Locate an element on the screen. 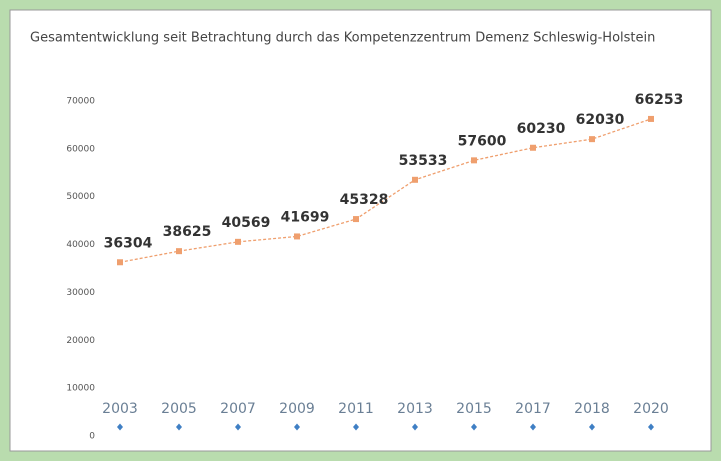 This screenshot has width=721, height=461. y-tick-label: 30000 is located at coordinates (80, 293).